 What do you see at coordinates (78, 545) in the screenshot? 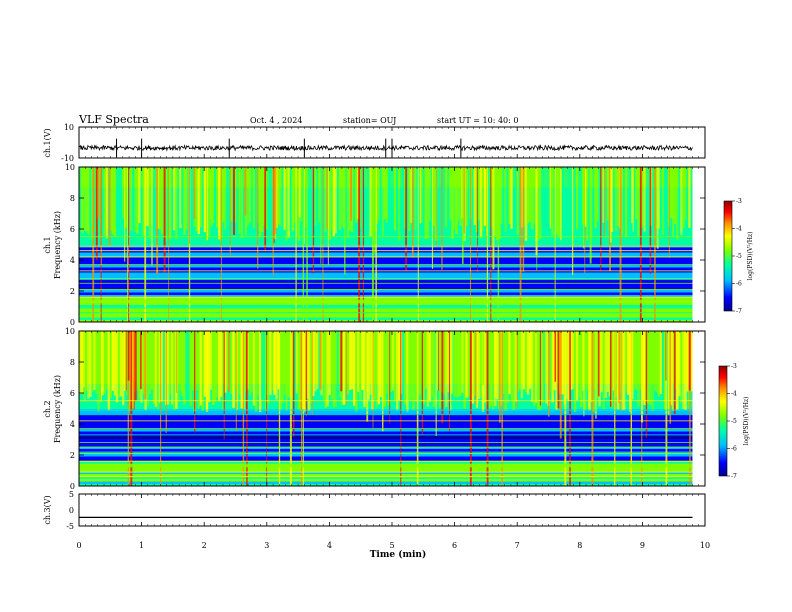
I see `xtick-label: 0` at bounding box center [78, 545].